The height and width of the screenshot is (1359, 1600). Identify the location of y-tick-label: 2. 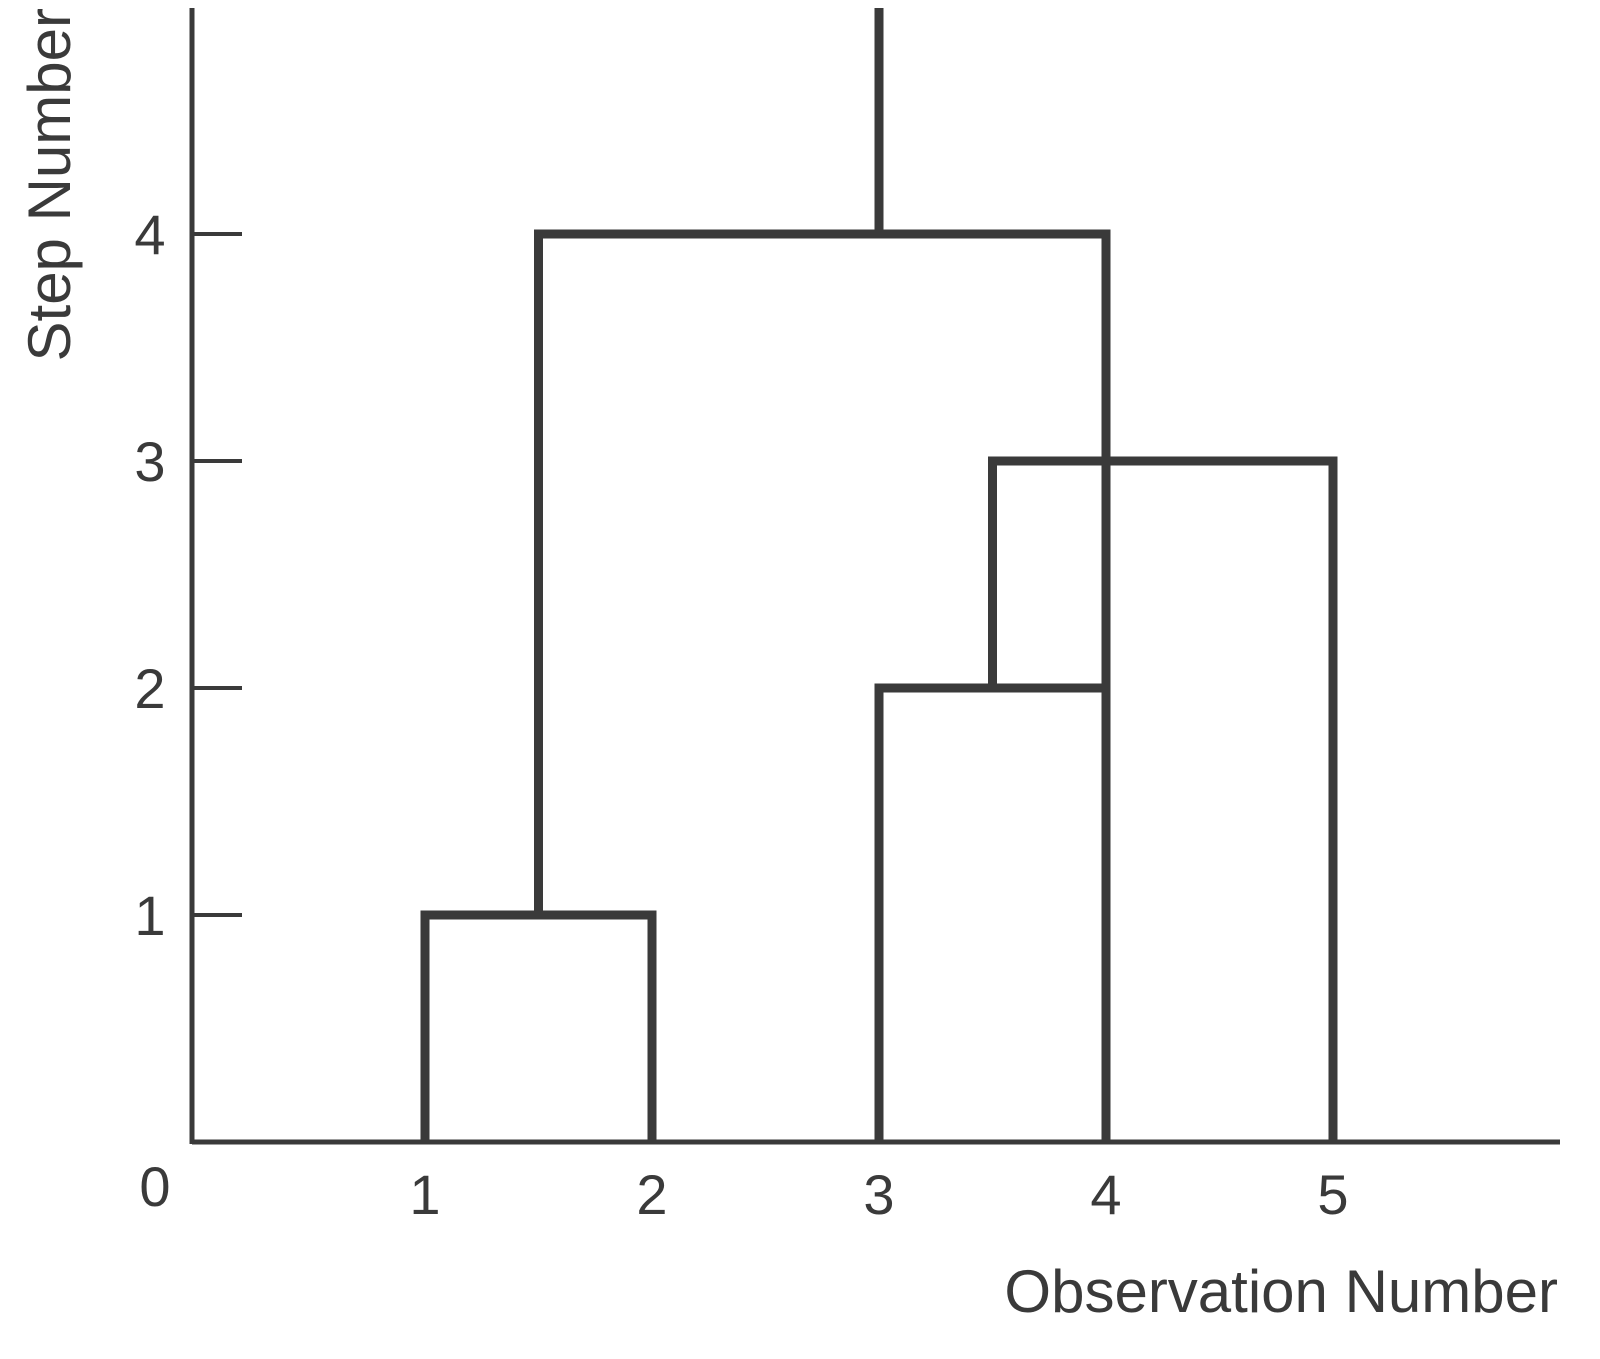
(149, 688).